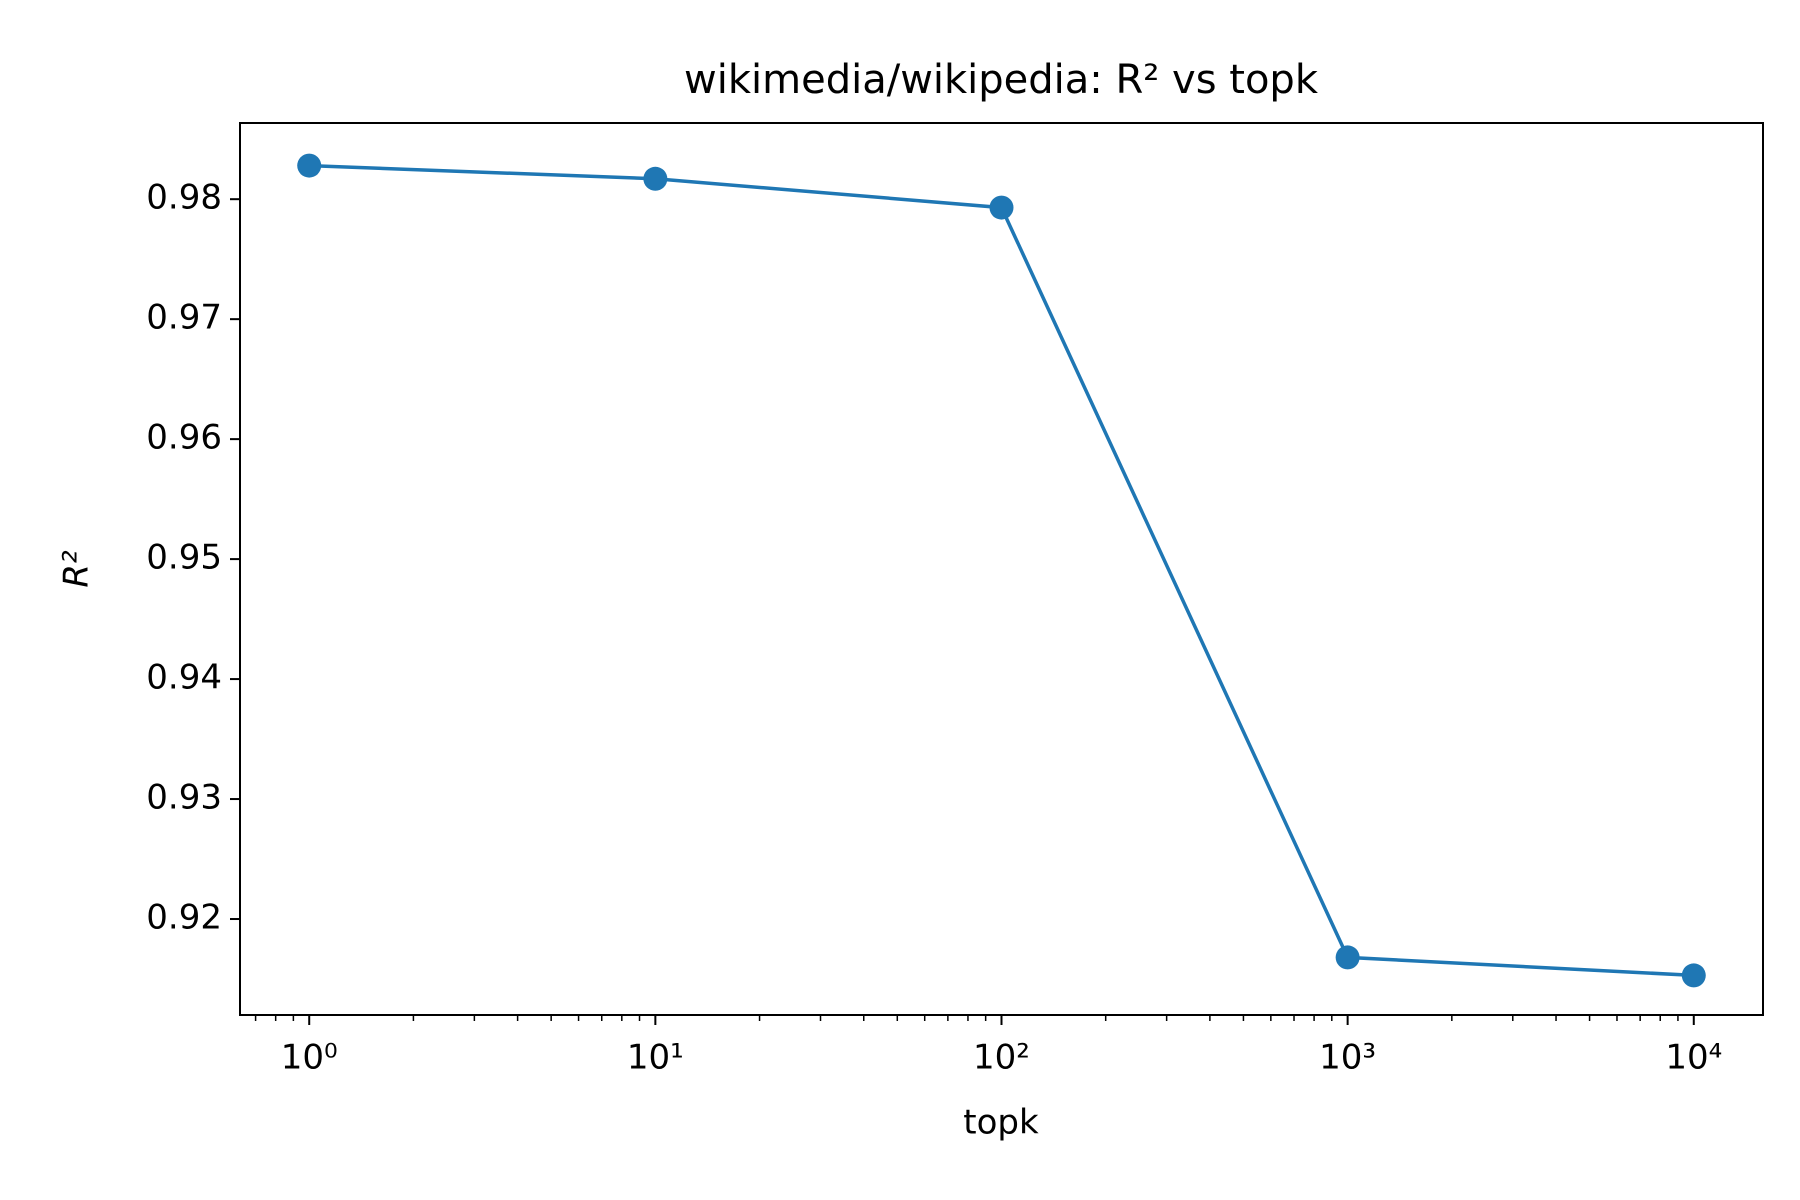 Image resolution: width=1800 pixels, height=1200 pixels. I want to click on y-tick-label: 0.98, so click(184, 198).